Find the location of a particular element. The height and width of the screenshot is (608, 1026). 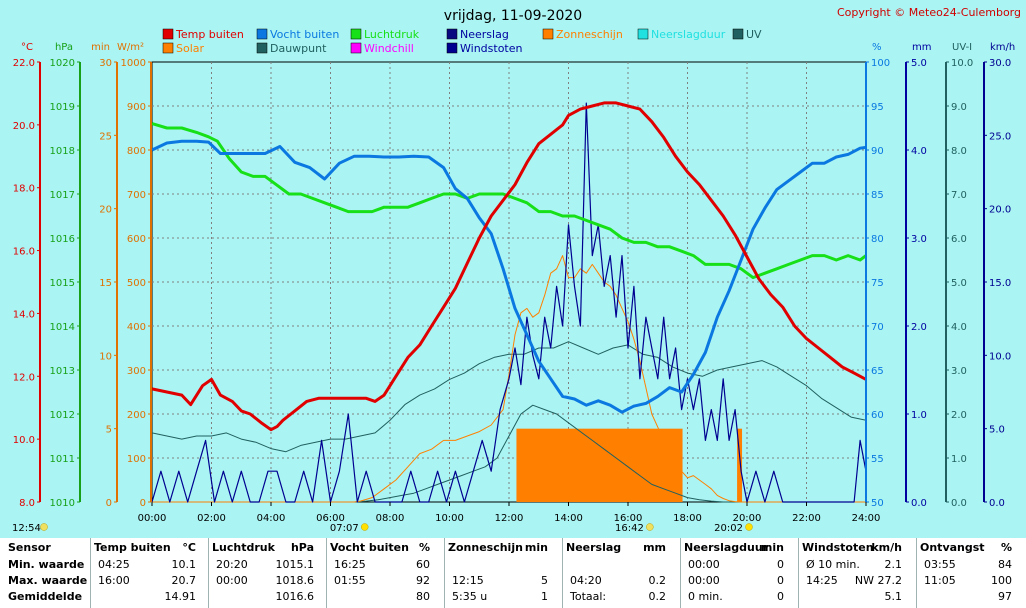

axis-tick-label: 200 is located at coordinates (136, 415).